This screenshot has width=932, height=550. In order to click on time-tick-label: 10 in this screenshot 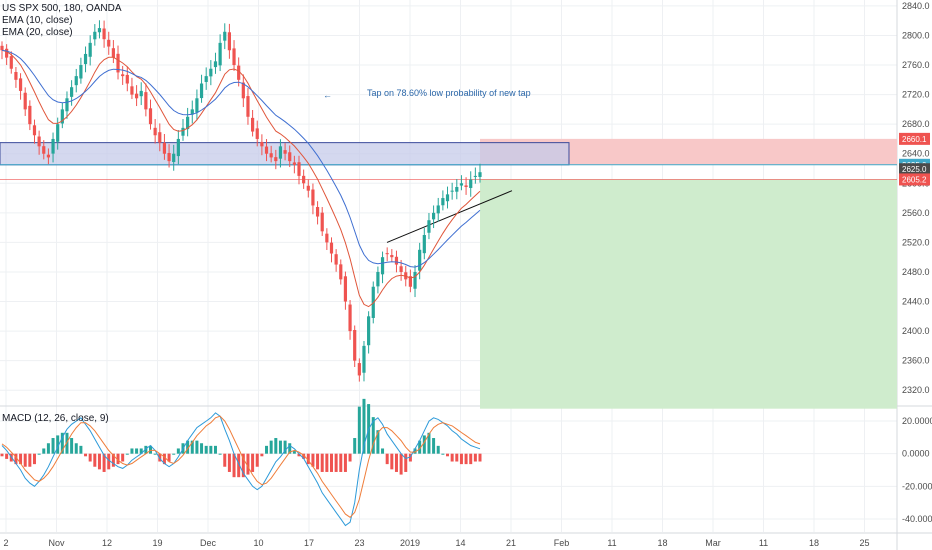, I will do `click(258, 543)`.